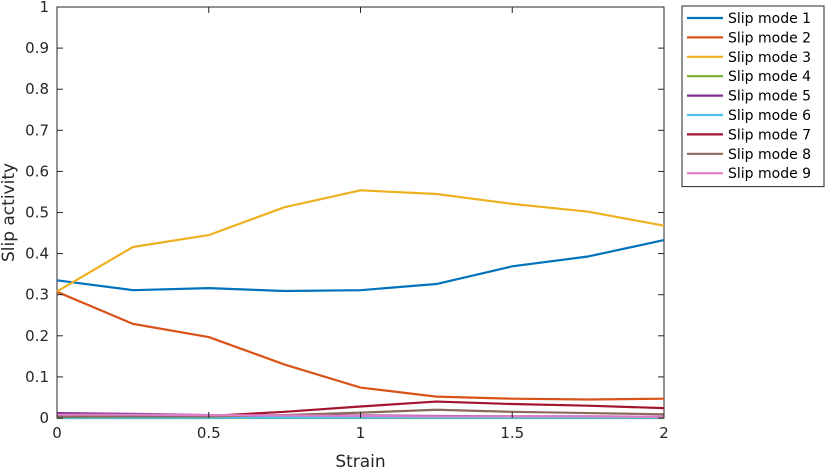 This screenshot has height=469, width=826. I want to click on y-tick-label: 1, so click(44, 8).